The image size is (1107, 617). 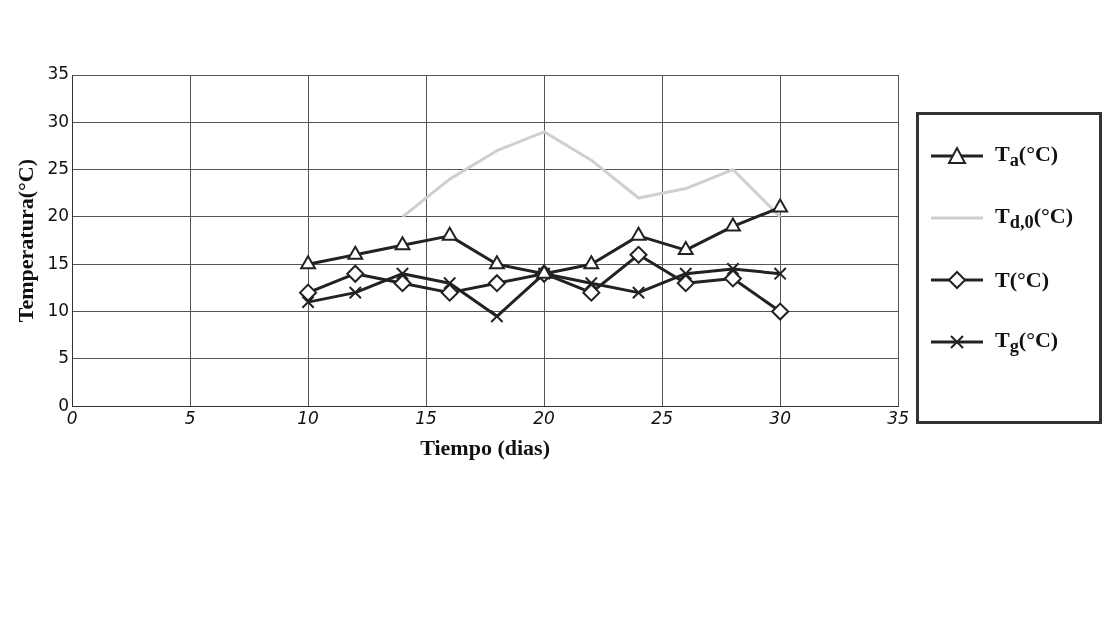 What do you see at coordinates (58, 73) in the screenshot?
I see `y-tick-label: 35` at bounding box center [58, 73].